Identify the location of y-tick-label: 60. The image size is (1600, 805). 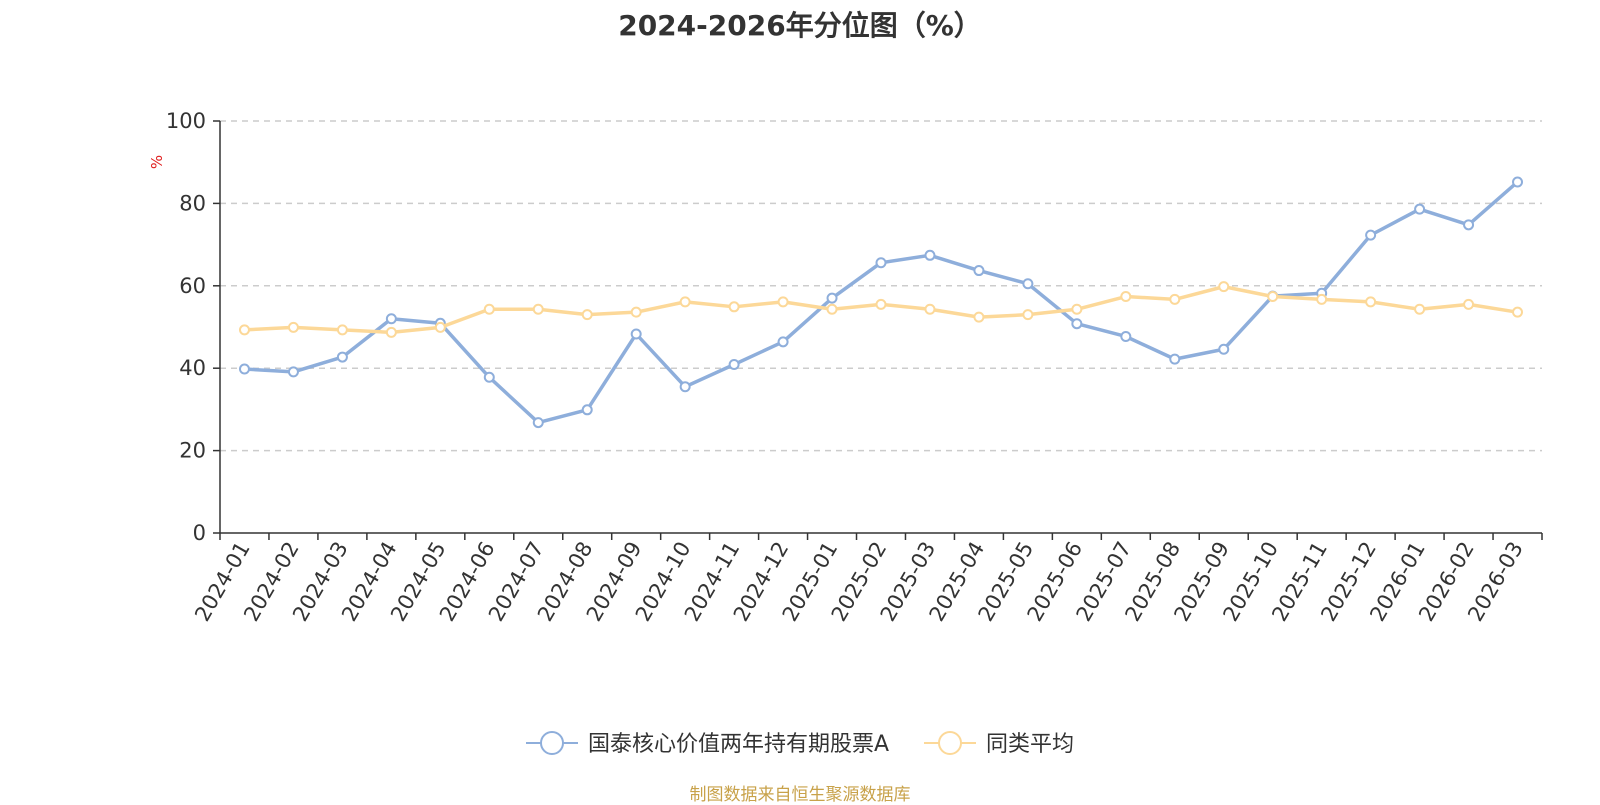
(192, 286).